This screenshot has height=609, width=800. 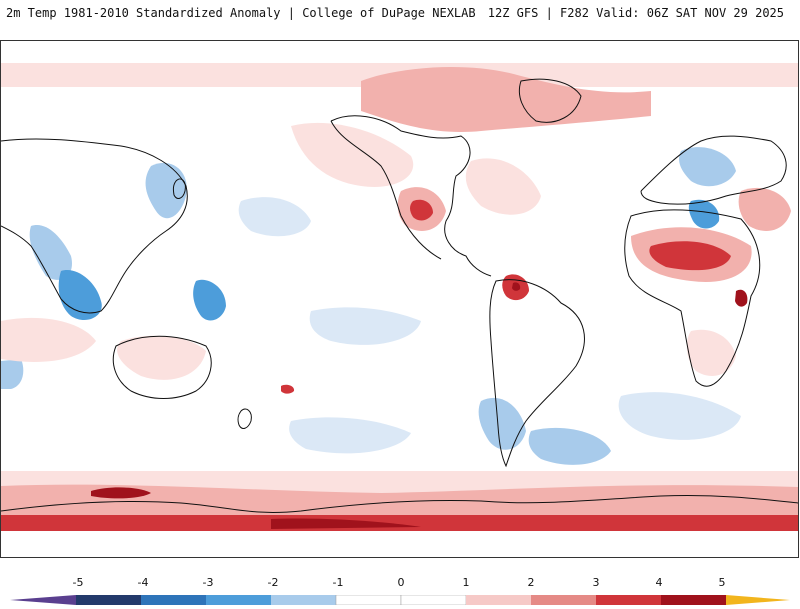 I want to click on indian-ocean-warm, so click(x=48, y=339).